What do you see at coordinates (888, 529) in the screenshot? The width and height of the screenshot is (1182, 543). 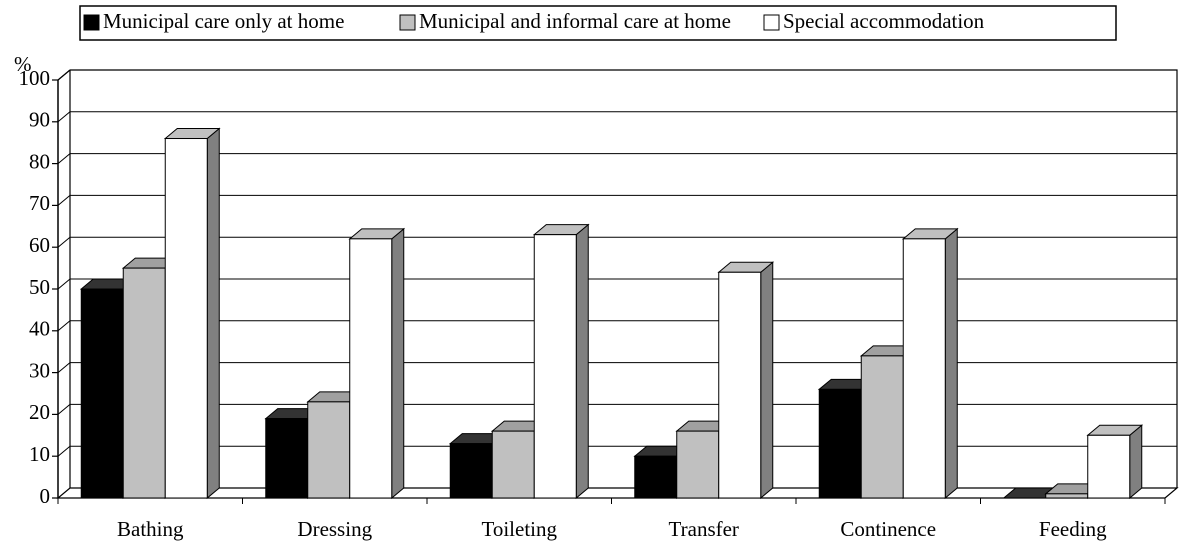 I see `x-tick-label: Continence` at bounding box center [888, 529].